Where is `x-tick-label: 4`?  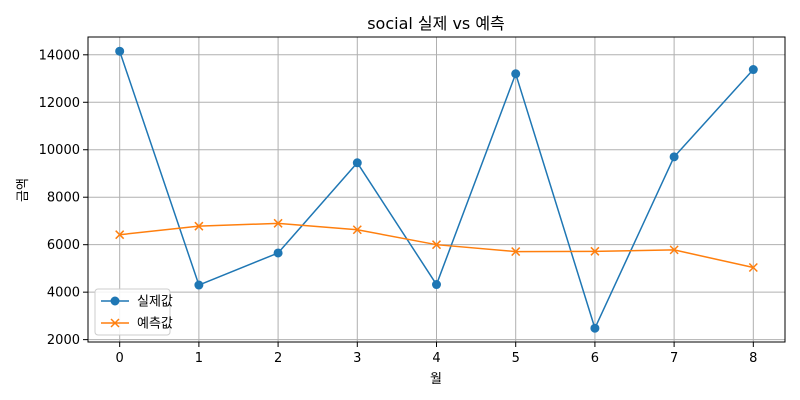 x-tick-label: 4 is located at coordinates (436, 358).